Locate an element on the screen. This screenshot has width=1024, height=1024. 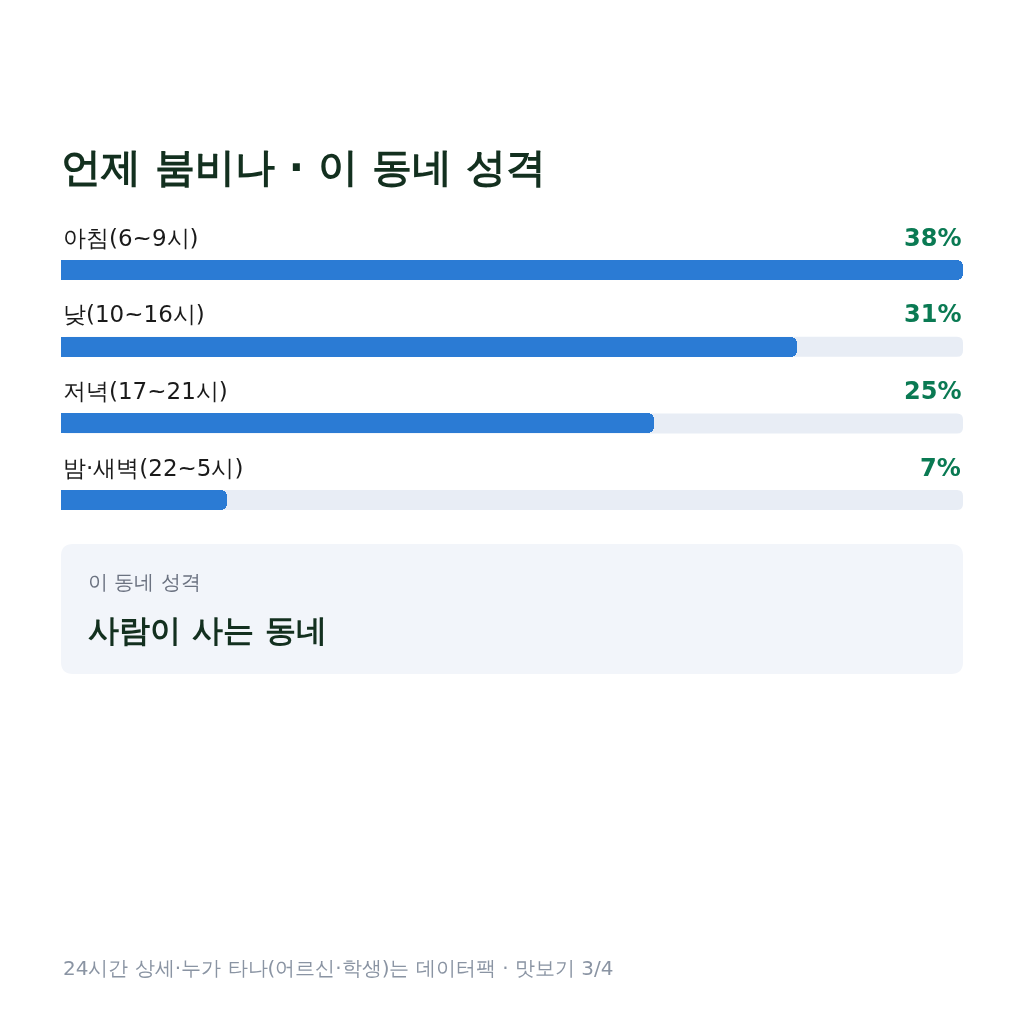
y-tick-label: 밤·새벽(22~5시) is located at coordinates (153, 468).